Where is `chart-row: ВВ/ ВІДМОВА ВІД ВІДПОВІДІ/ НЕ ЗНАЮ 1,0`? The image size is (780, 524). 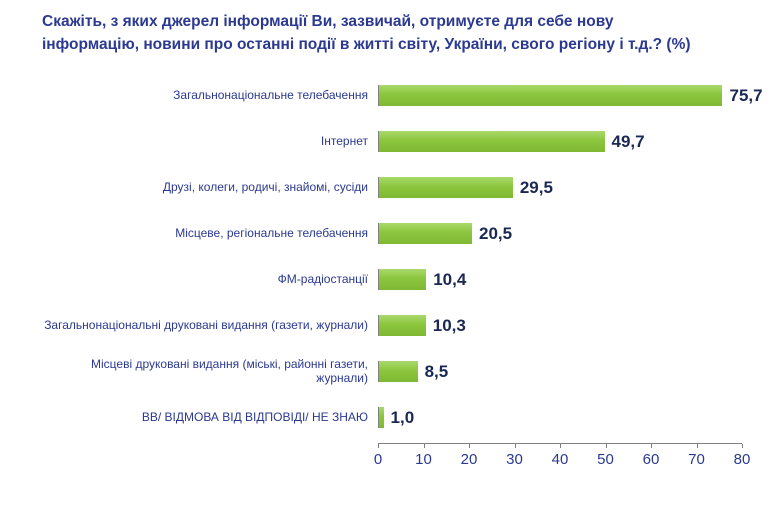 chart-row: ВВ/ ВІДМОВА ВІД ВІДПОВІДІ/ НЕ ЗНАЮ 1,0 is located at coordinates (392, 418).